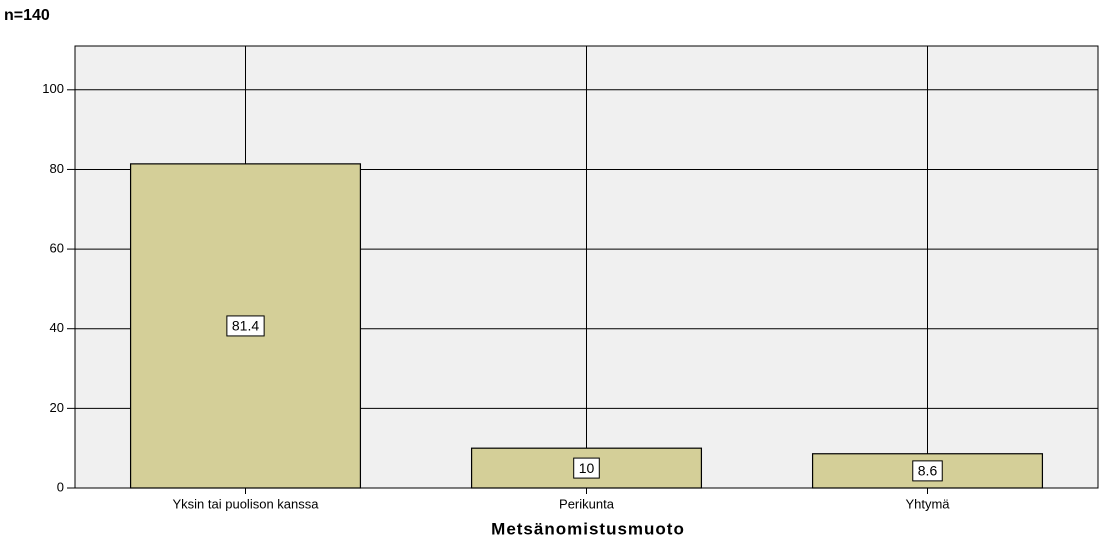 The height and width of the screenshot is (542, 1100). Describe the element at coordinates (57, 407) in the screenshot. I see `y-tick-label: 20` at that location.